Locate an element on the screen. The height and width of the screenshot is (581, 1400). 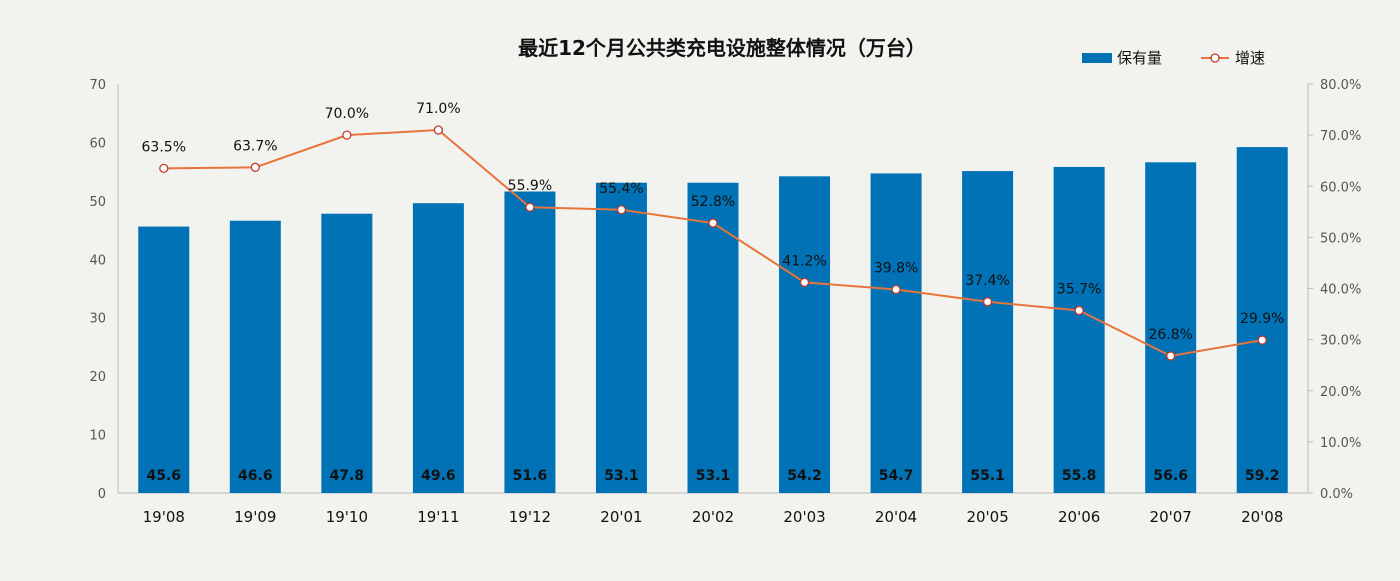
bar-value-label: 47.8 is located at coordinates (347, 476).